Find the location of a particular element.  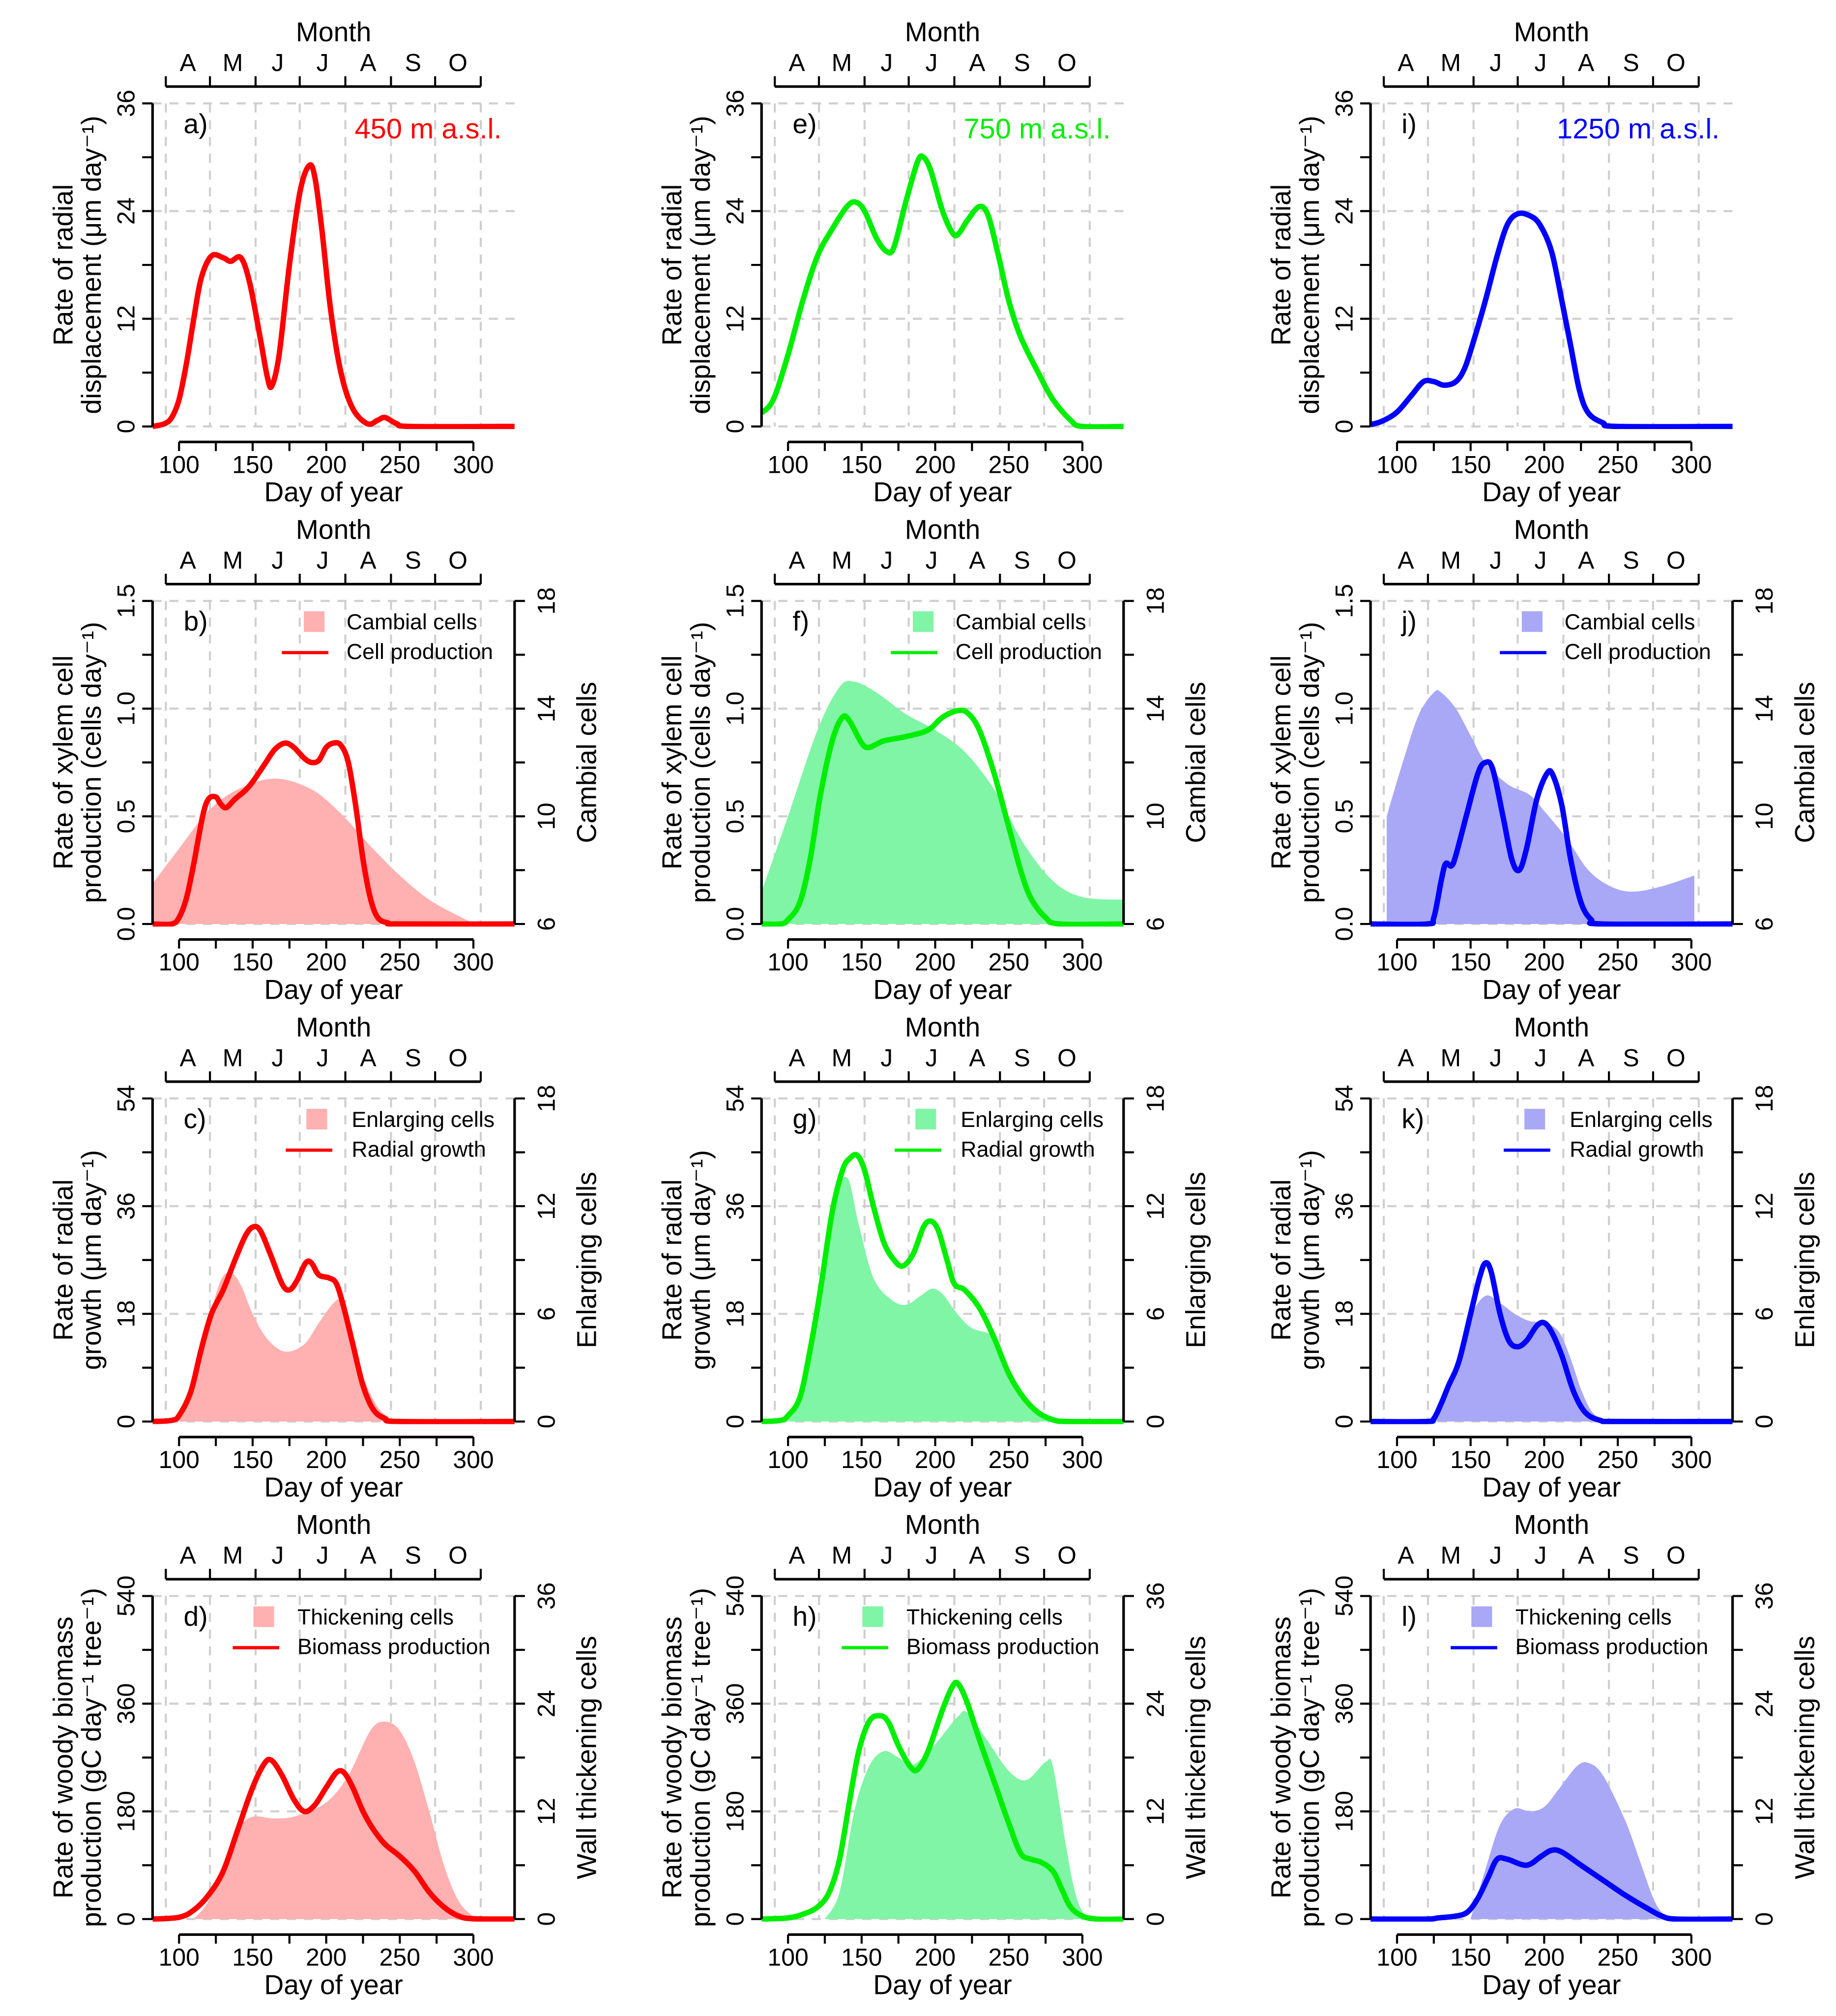

y-tick-label-right: 14 is located at coordinates (1155, 708).